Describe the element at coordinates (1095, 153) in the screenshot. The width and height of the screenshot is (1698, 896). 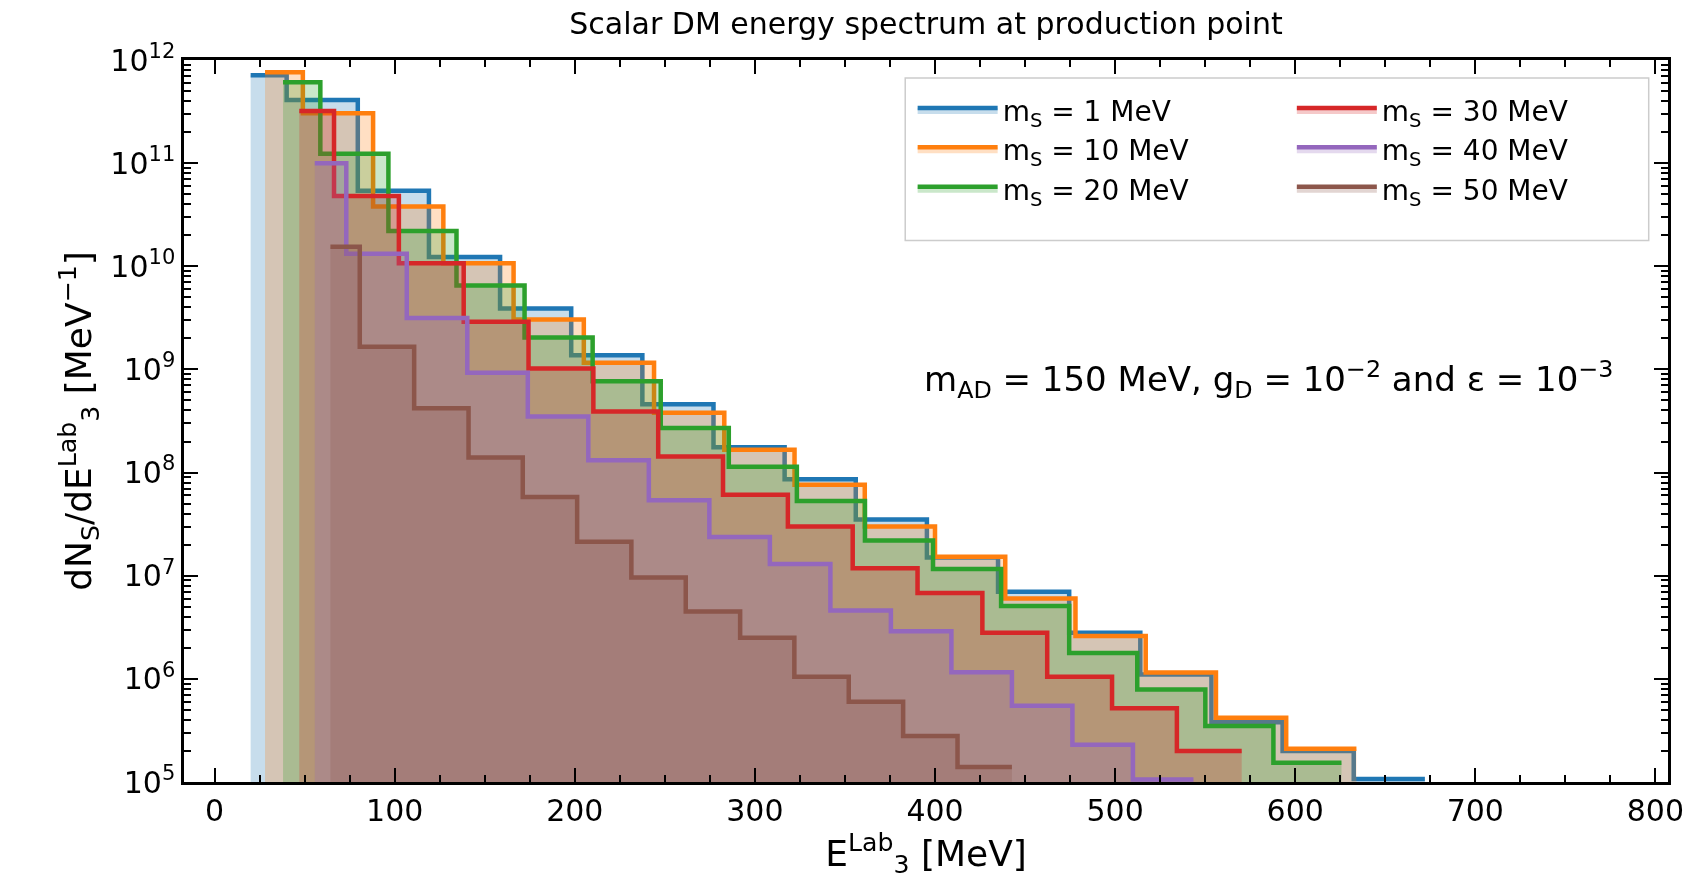
I see `legend-label: m$_{S}$ = 10 MeV` at that location.